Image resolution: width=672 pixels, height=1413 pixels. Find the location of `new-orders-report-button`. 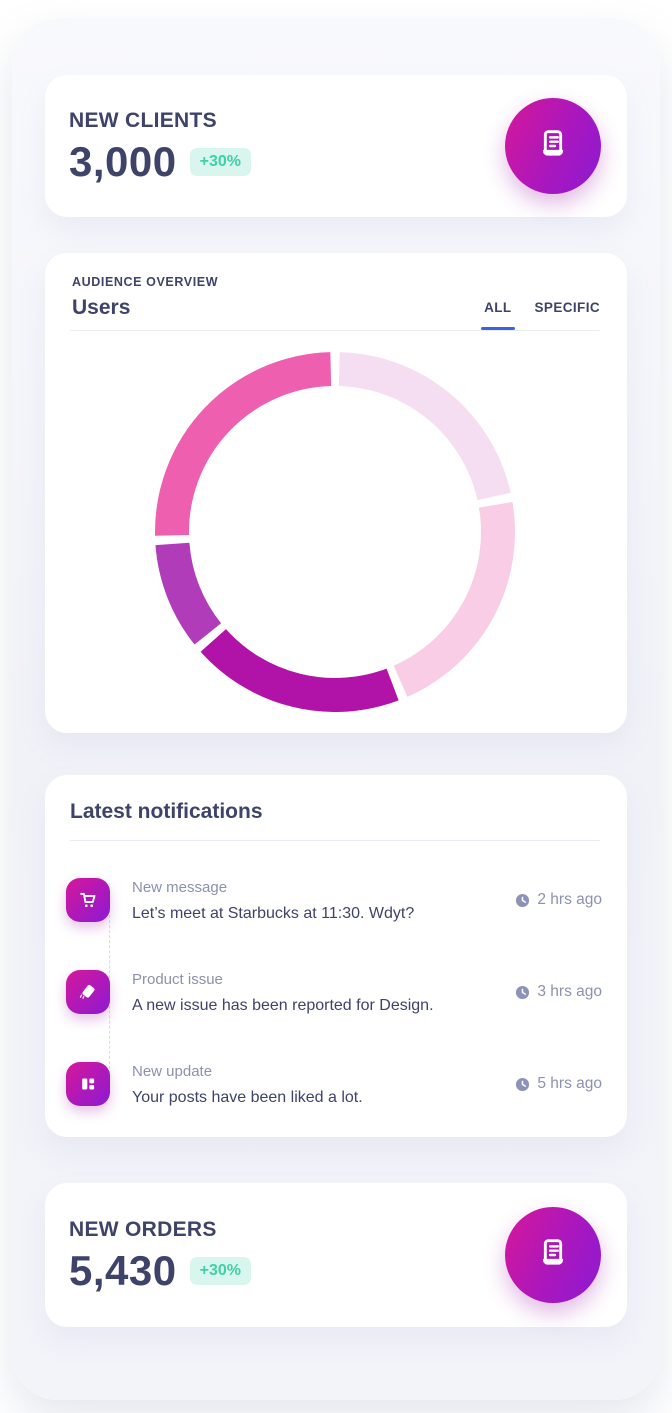

new-orders-report-button is located at coordinates (553, 1255).